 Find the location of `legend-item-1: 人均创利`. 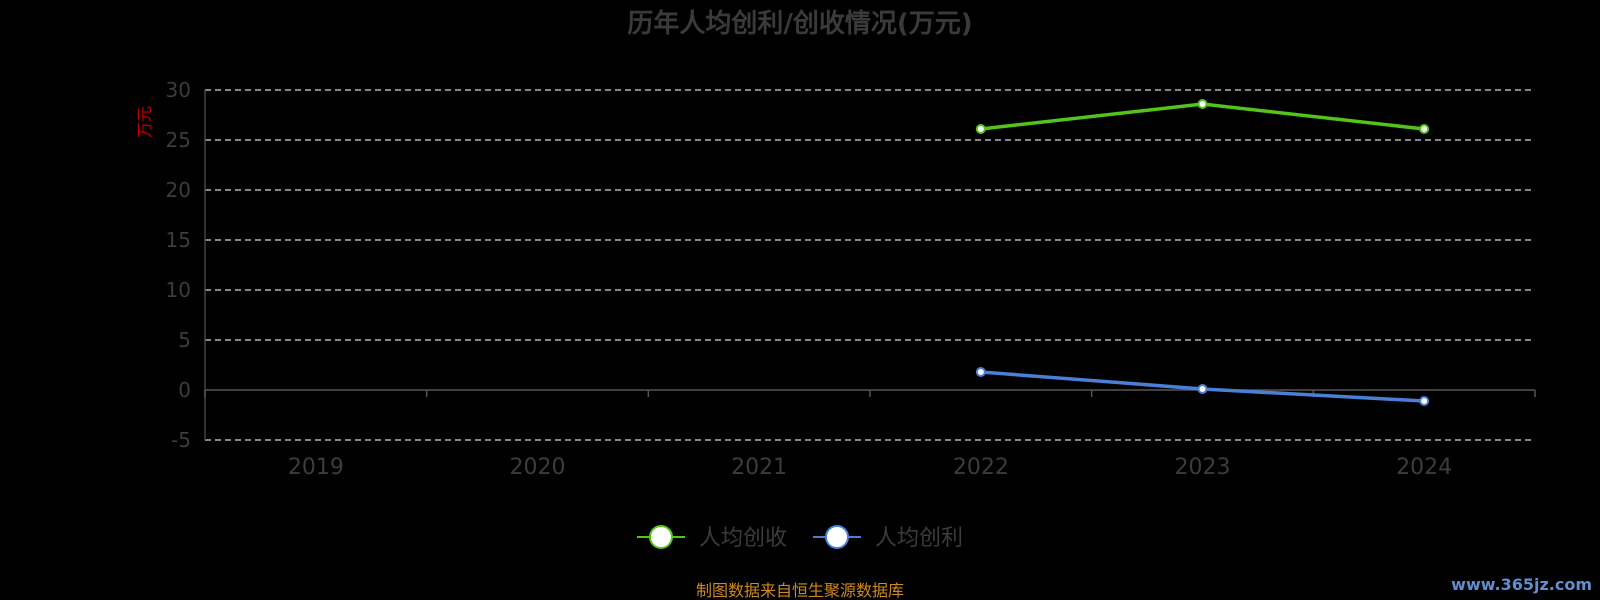

legend-item-1: 人均创利 is located at coordinates (888, 538).